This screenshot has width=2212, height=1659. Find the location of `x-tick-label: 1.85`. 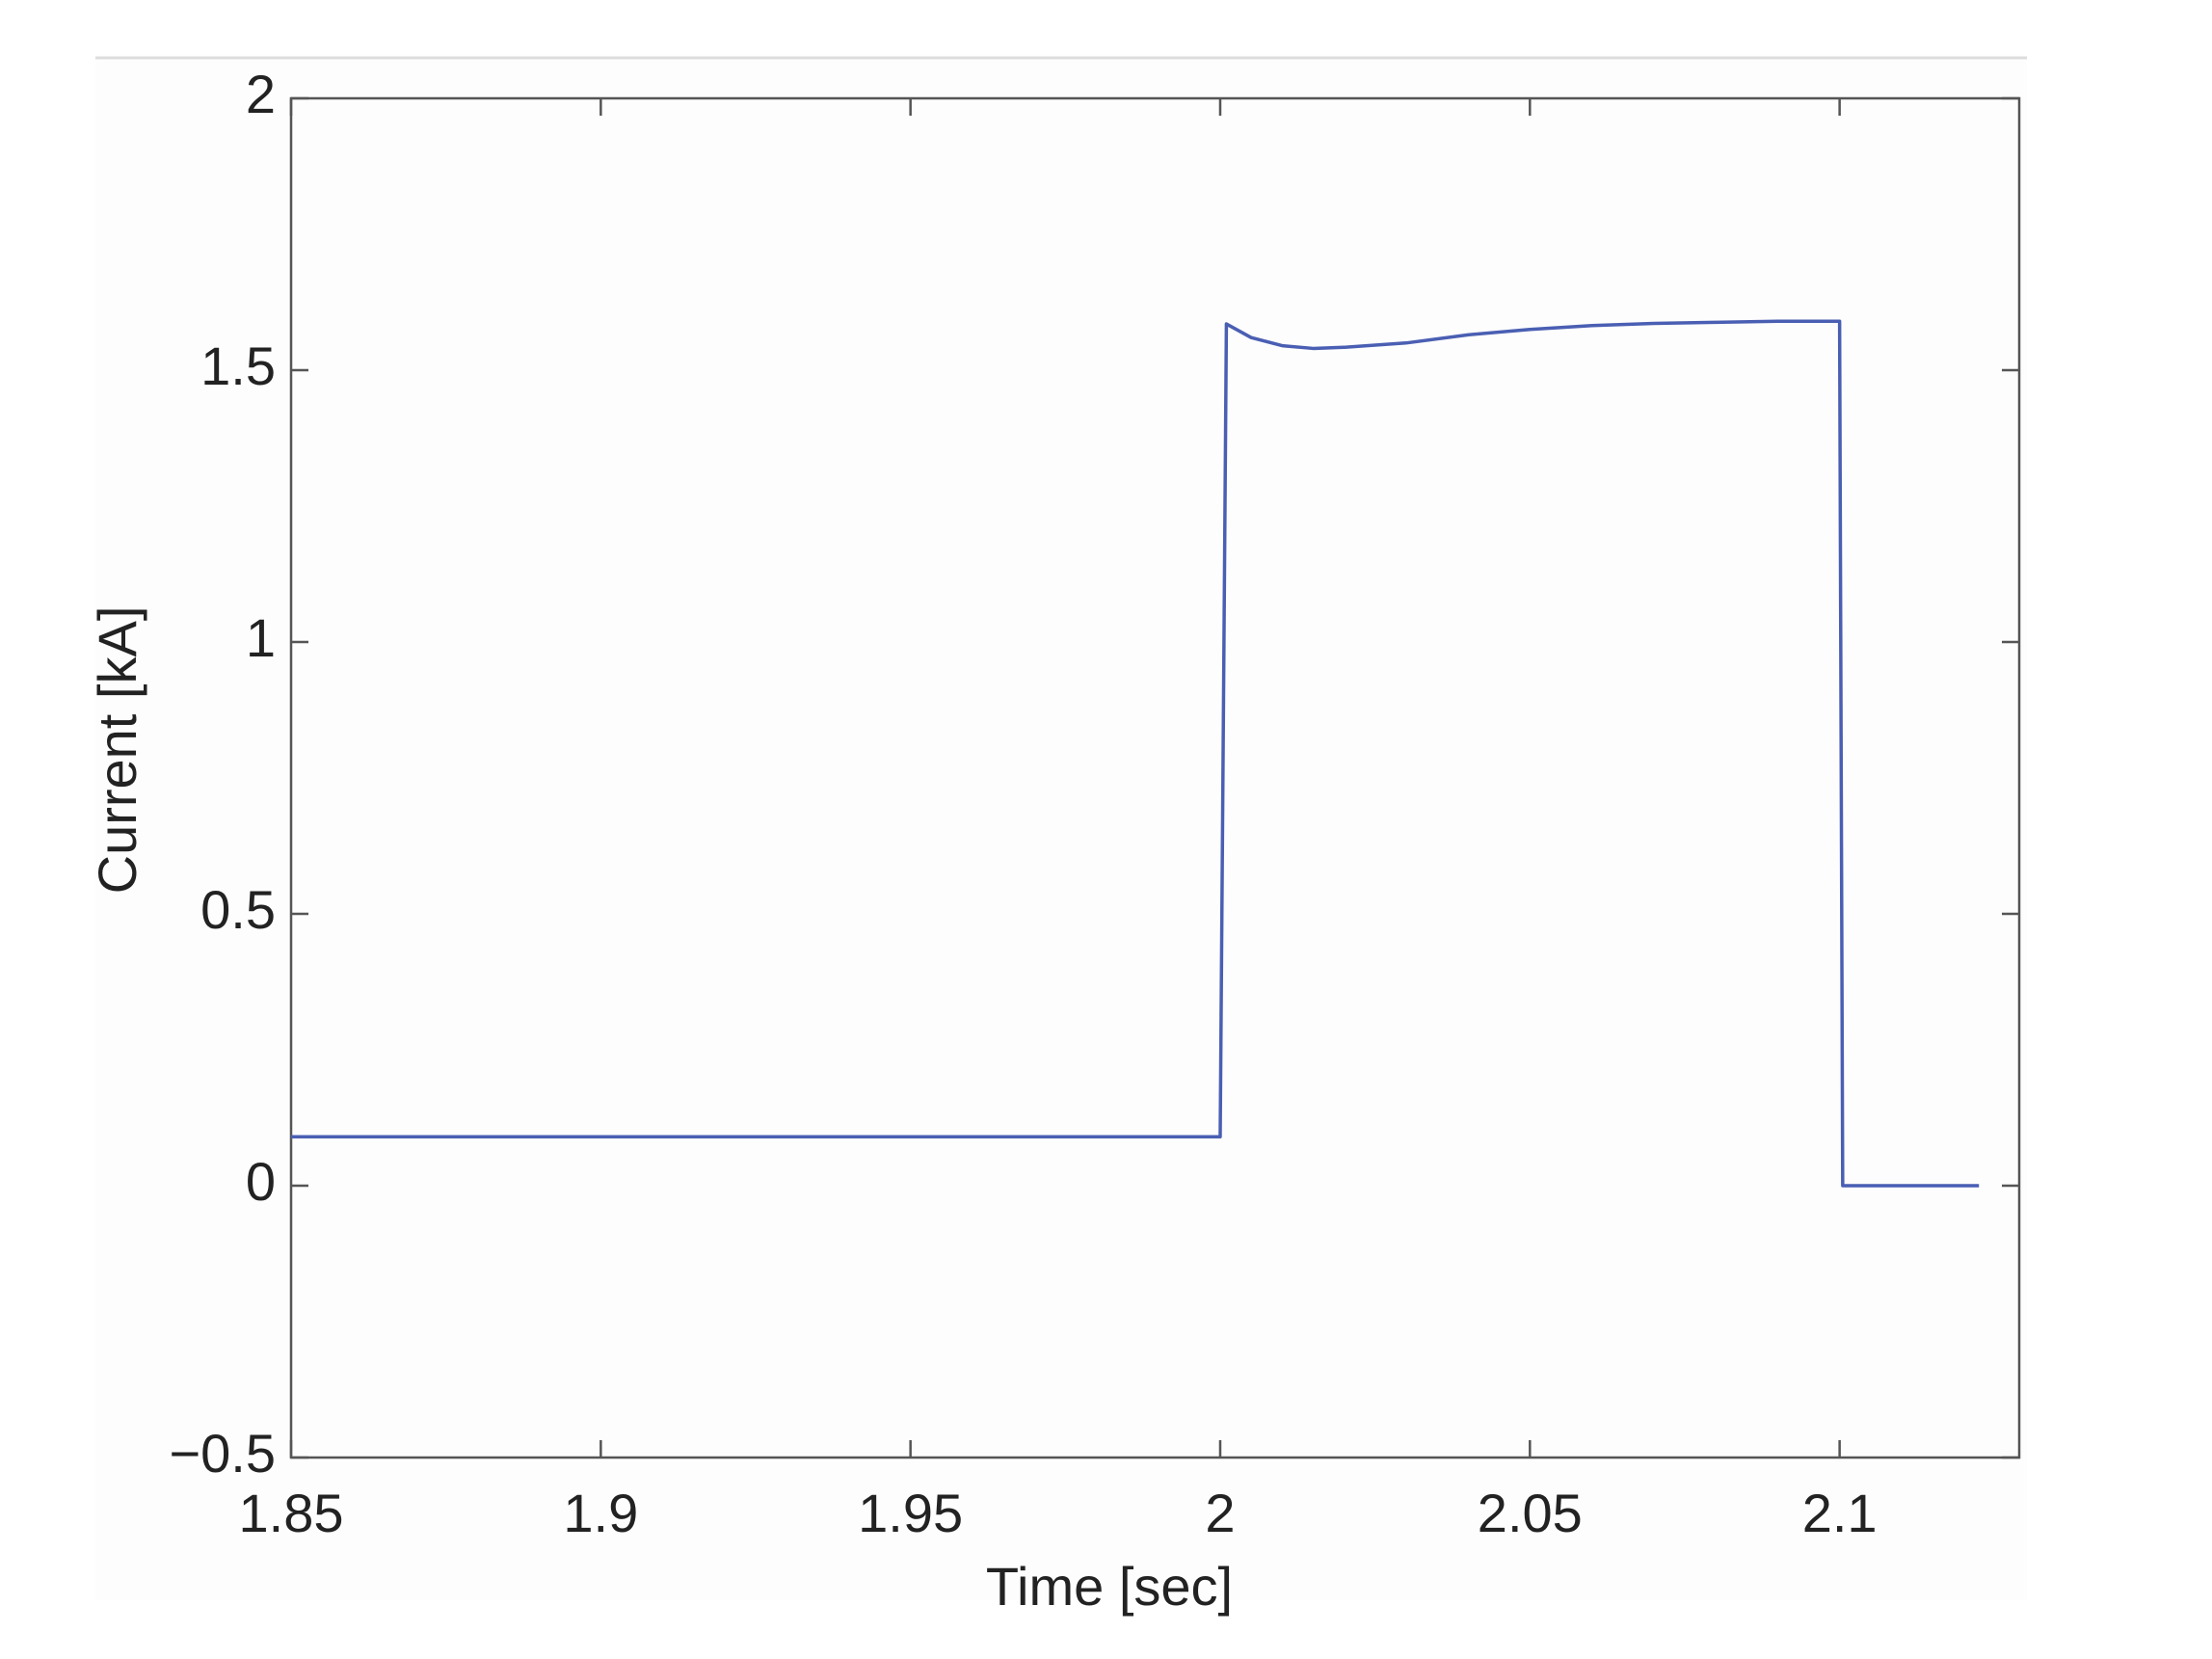

x-tick-label: 1.85 is located at coordinates (291, 1513).